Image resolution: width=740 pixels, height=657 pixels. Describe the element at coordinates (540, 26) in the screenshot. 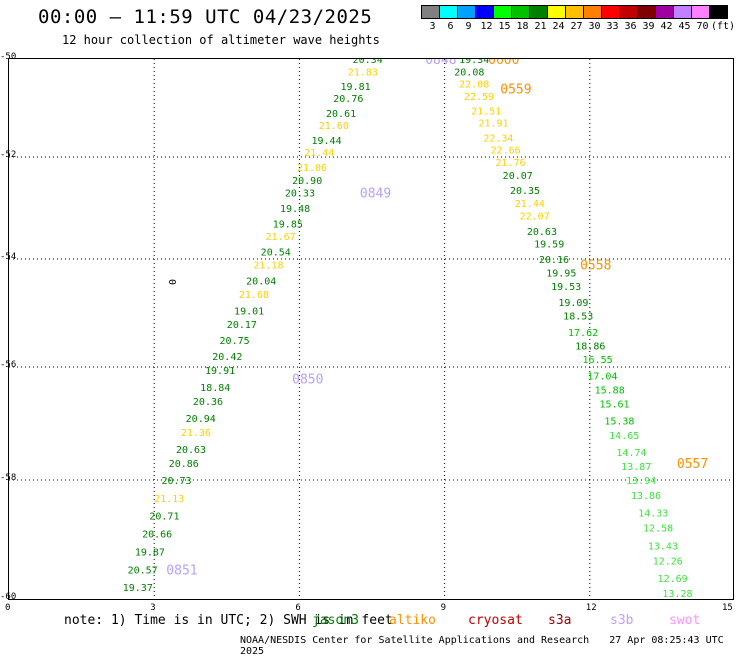

I see `scale-label: 21` at that location.